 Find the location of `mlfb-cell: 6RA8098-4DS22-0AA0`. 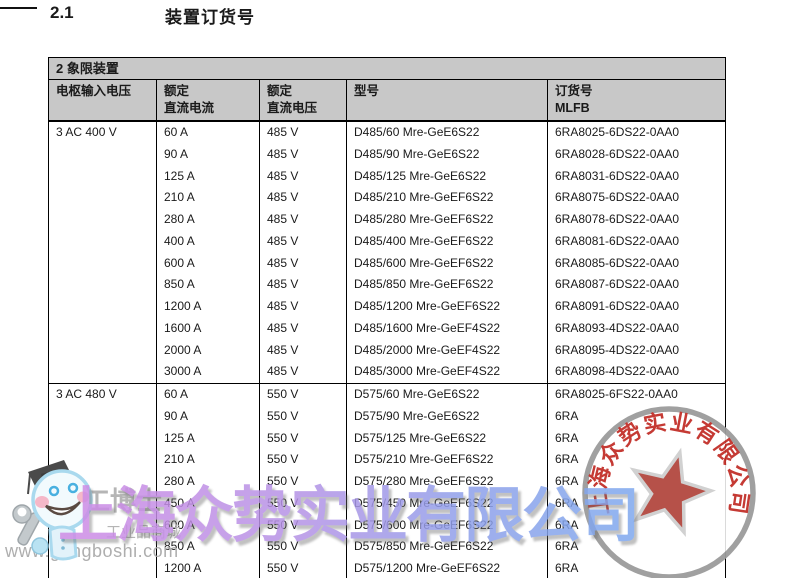

mlfb-cell: 6RA8098-4DS22-0AA0 is located at coordinates (617, 371).